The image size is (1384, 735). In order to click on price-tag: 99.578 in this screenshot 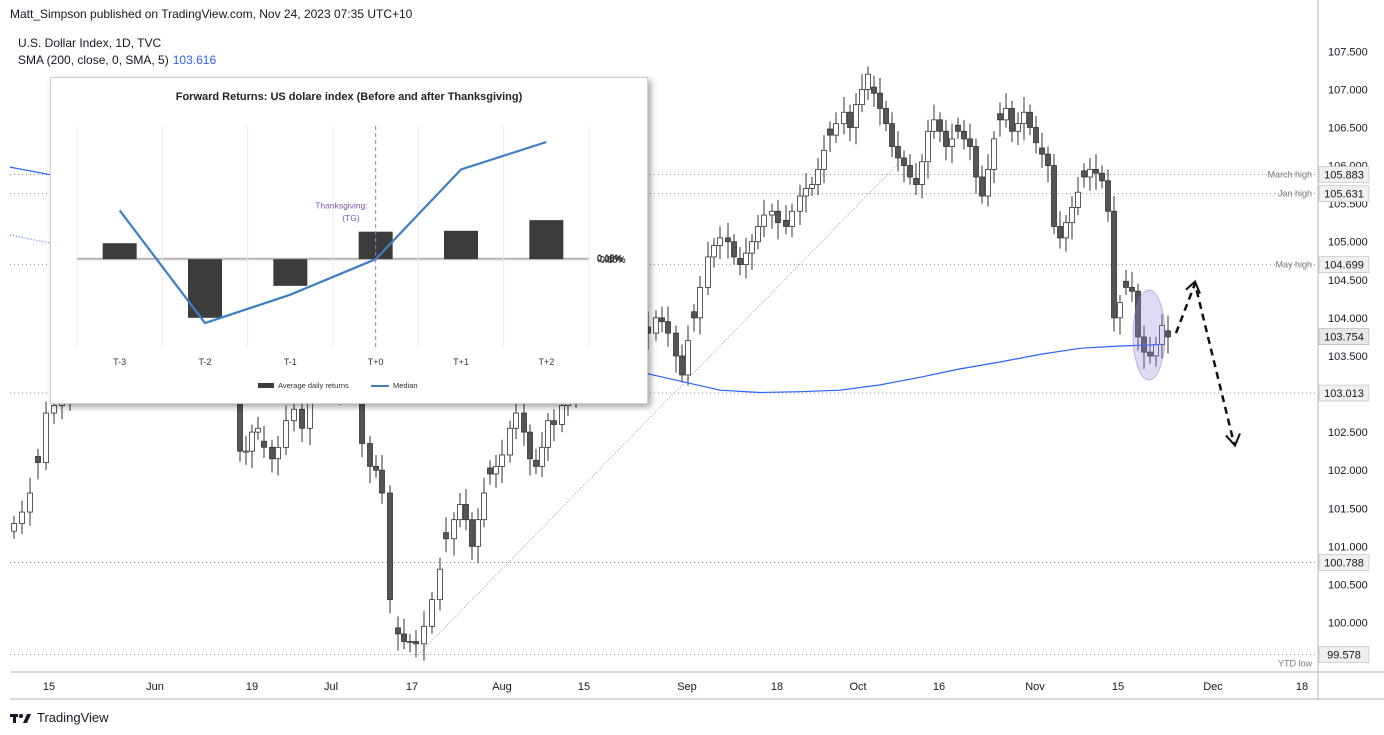, I will do `click(1344, 656)`.